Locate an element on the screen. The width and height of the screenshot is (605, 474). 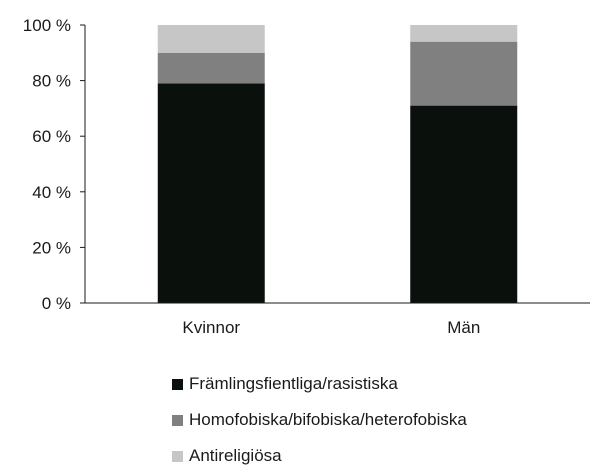
x-axis: Kvinnor Män is located at coordinates (337, 319).